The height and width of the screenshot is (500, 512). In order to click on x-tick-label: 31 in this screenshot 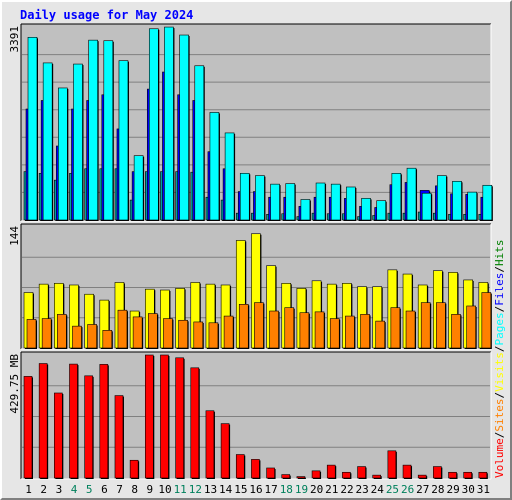, I will do `click(483, 489)`.